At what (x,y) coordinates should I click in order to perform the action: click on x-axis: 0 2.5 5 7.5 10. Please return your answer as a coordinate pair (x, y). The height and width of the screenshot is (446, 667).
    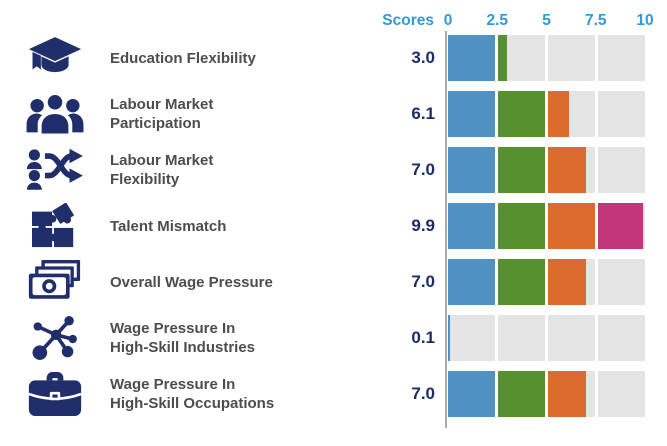
    Looking at the image, I should click on (549, 22).